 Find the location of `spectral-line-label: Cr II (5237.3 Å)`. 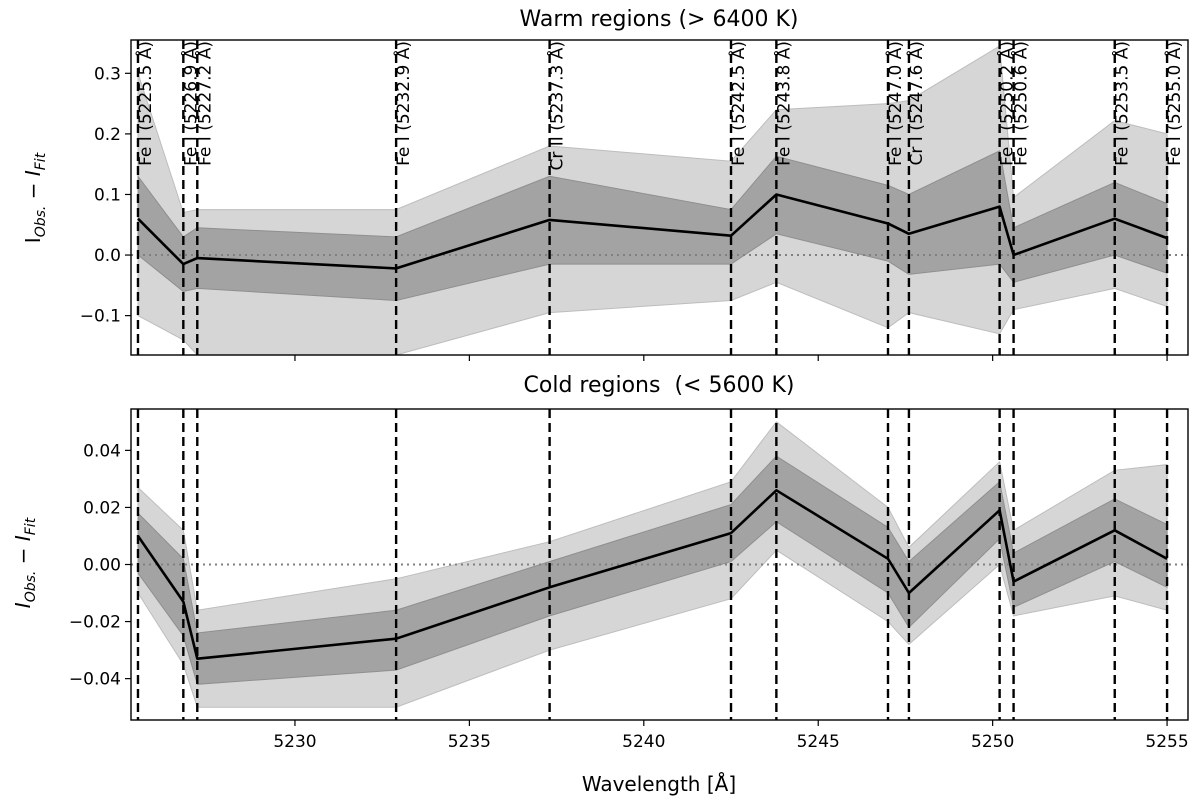

spectral-line-label: Cr II (5237.3 Å) is located at coordinates (557, 105).